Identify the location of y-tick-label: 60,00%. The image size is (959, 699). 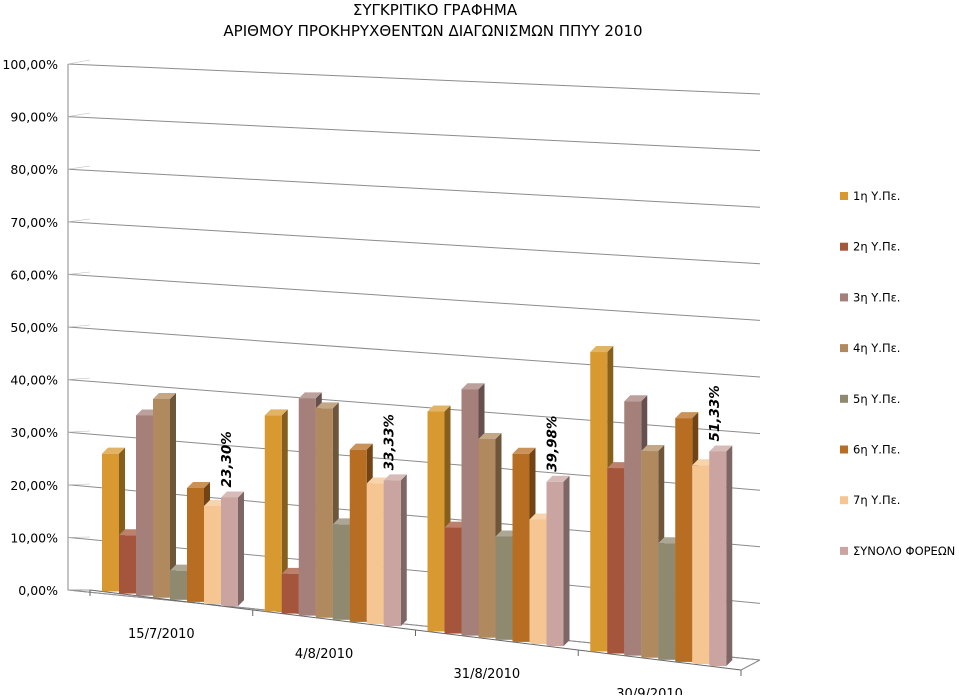
(34, 274).